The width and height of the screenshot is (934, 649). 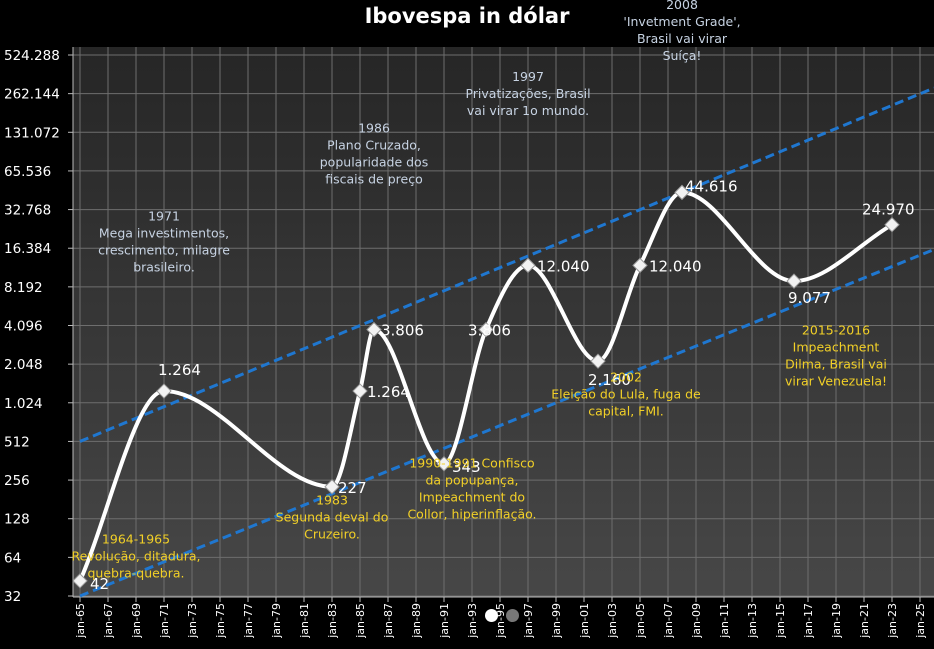 I want to click on annotation-text: 1971, so click(x=164, y=215).